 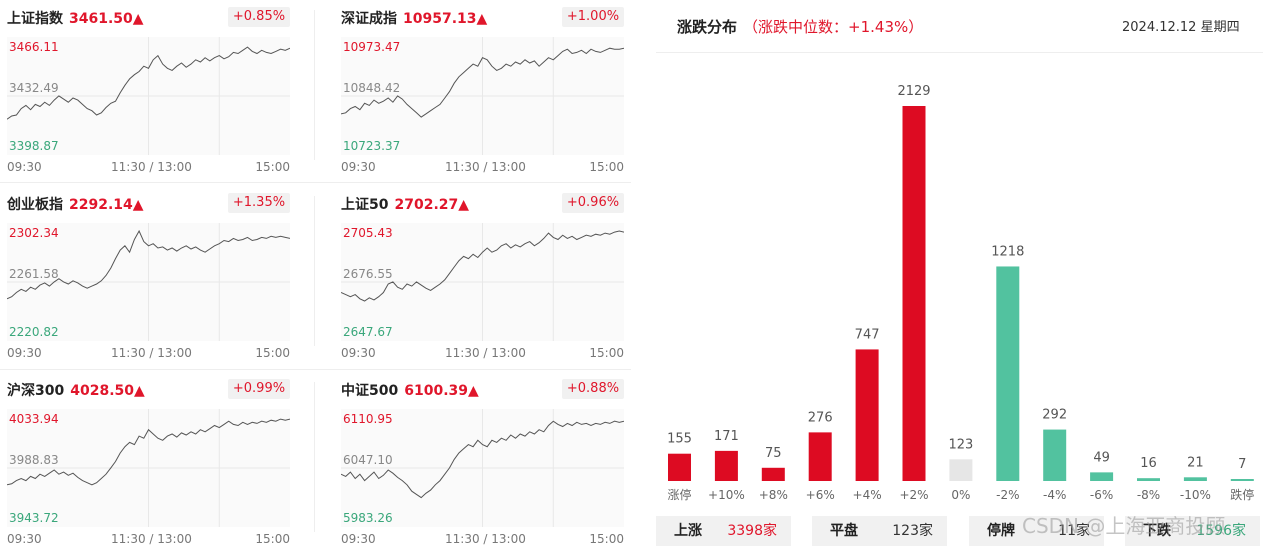 What do you see at coordinates (75, 18) in the screenshot?
I see `index-title: 上证指数 3461.50▲` at bounding box center [75, 18].